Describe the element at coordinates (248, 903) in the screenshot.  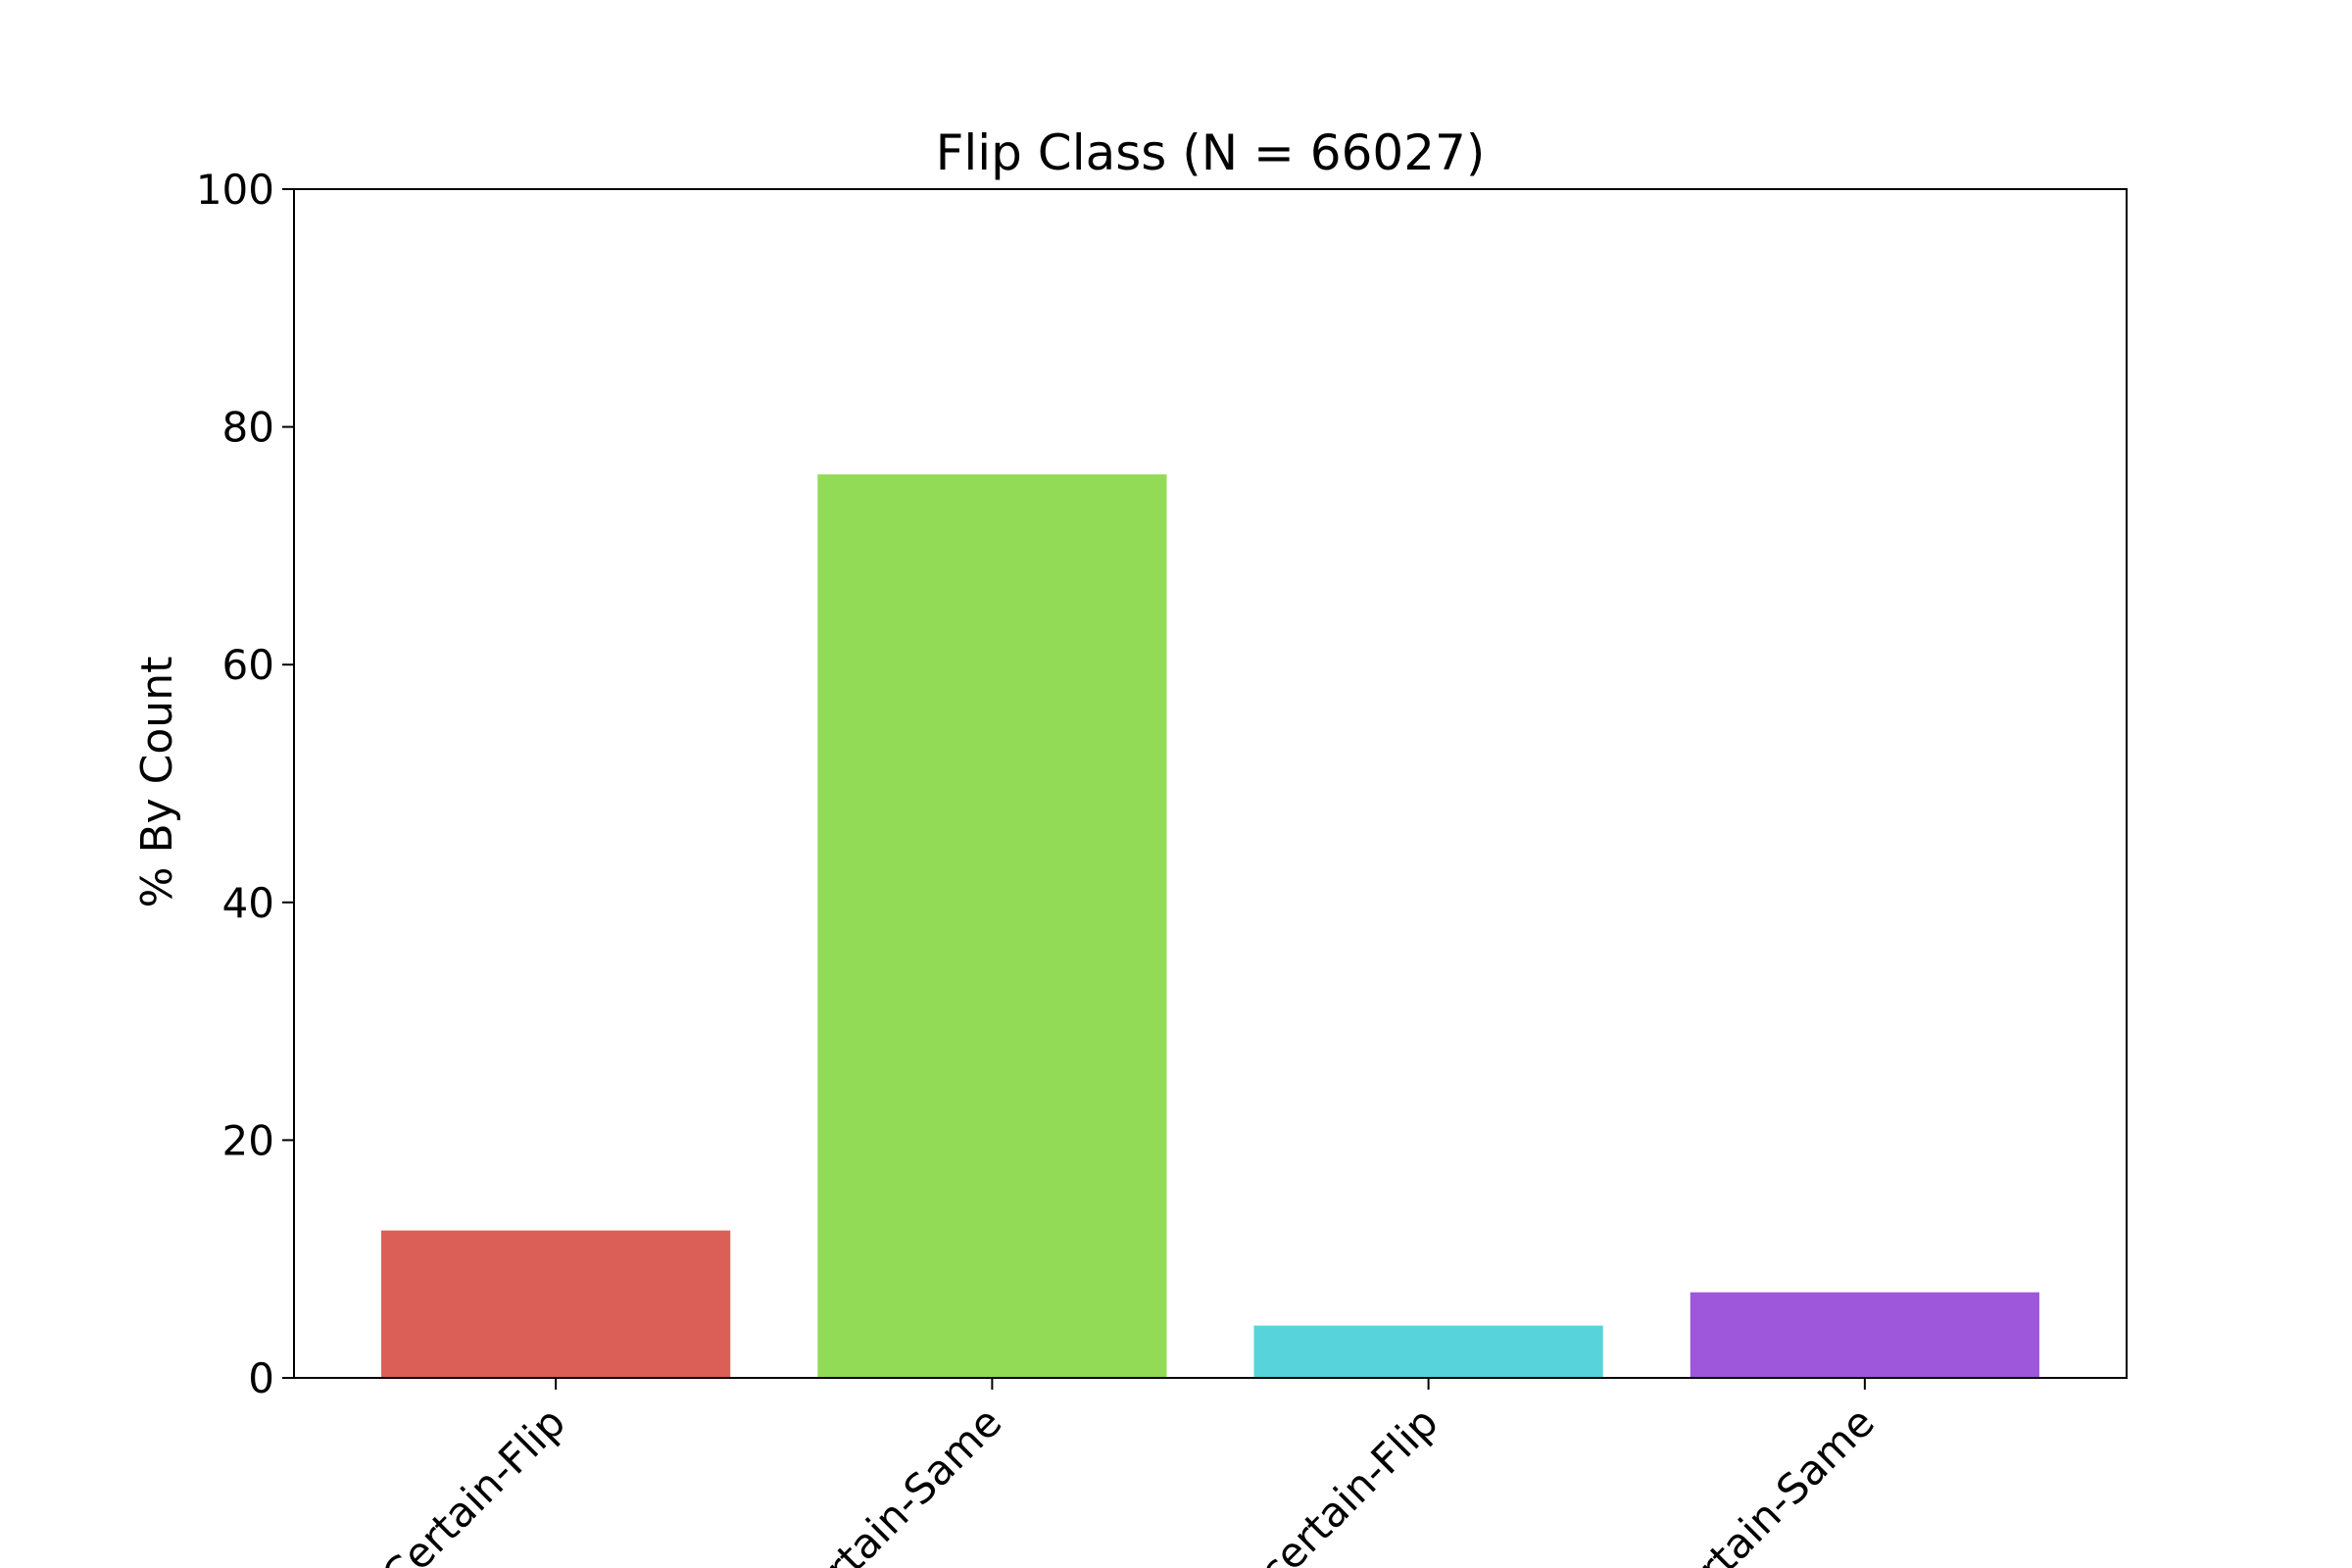
I see `y-tick-label: 40` at that location.